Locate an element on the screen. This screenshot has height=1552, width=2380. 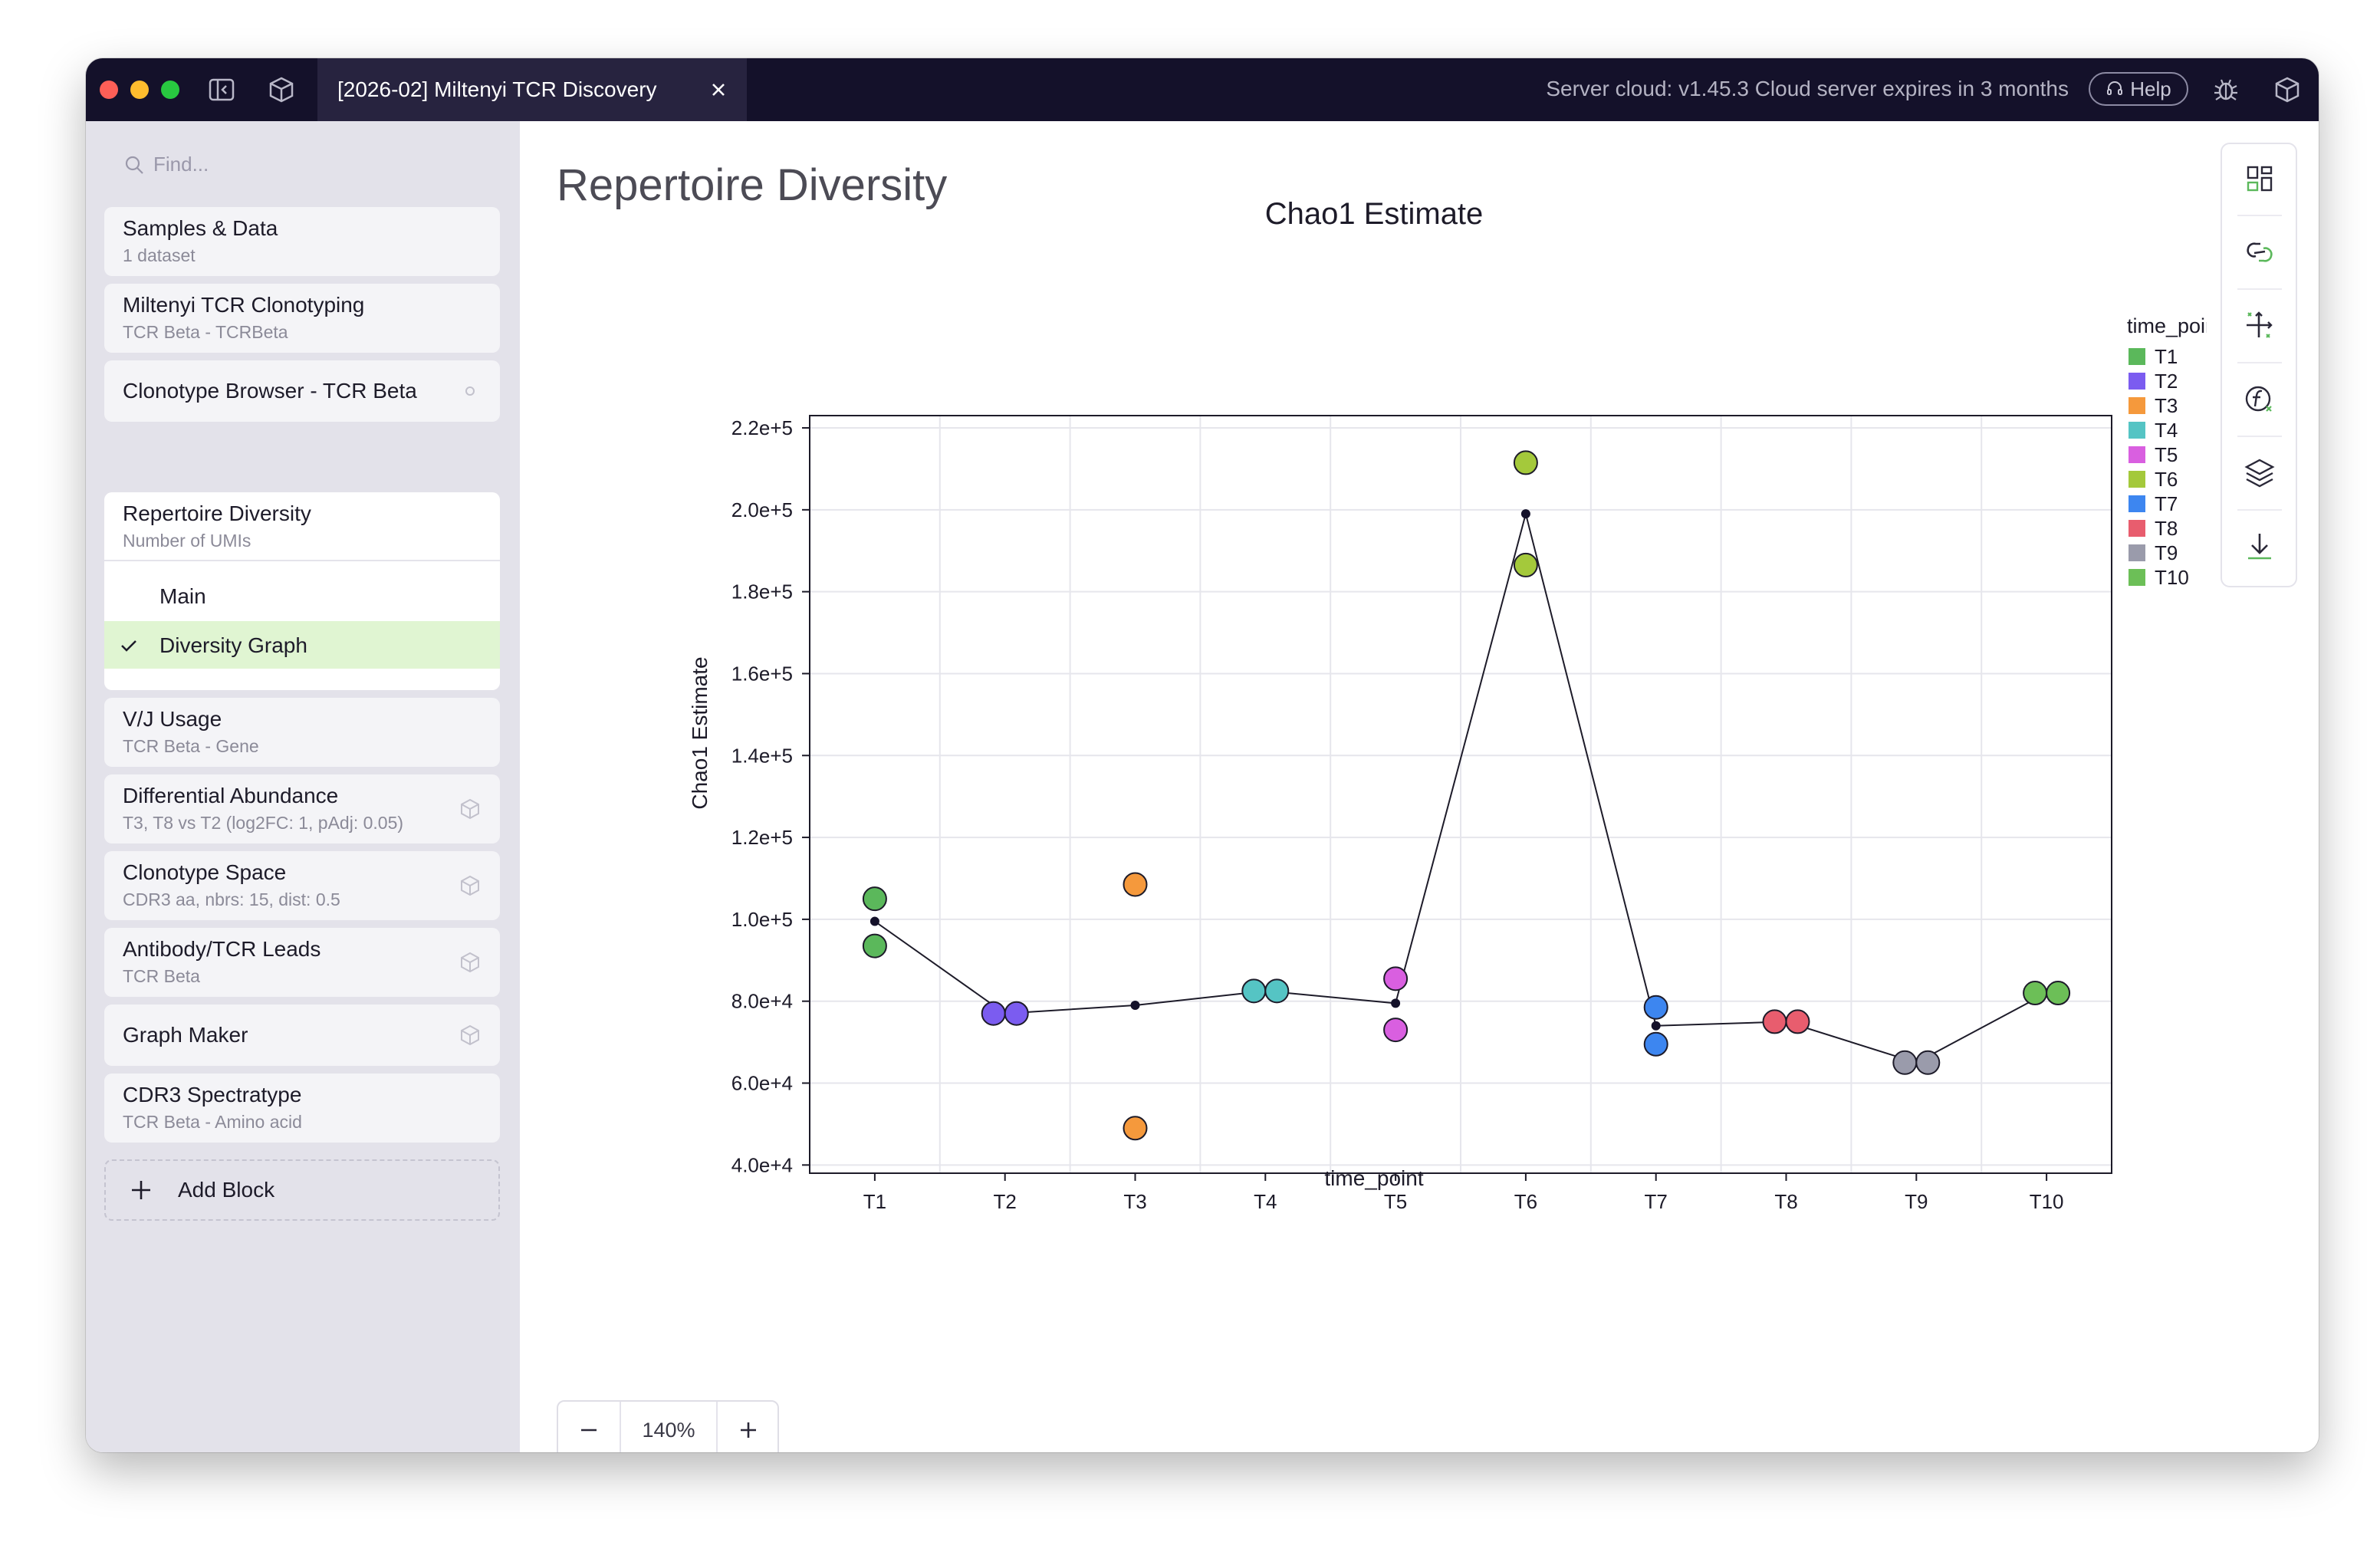
legend-label: T4 is located at coordinates (2166, 431).